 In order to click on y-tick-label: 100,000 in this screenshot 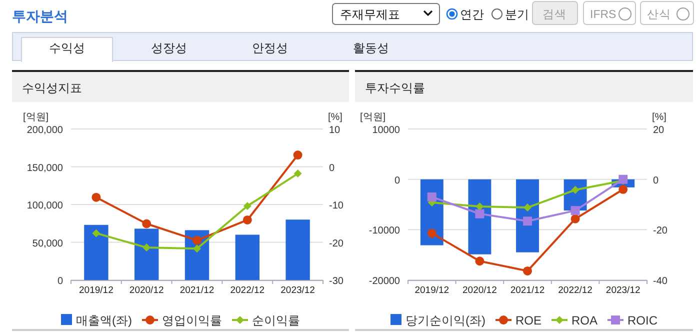, I will do `click(45, 206)`.